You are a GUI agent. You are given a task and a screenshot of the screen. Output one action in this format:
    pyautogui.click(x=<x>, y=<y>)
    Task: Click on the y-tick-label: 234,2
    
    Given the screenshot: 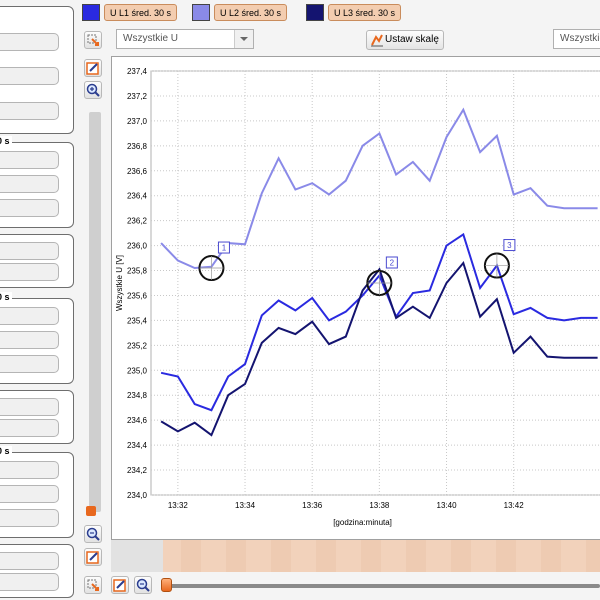 What is the action you would take?
    pyautogui.click(x=137, y=470)
    